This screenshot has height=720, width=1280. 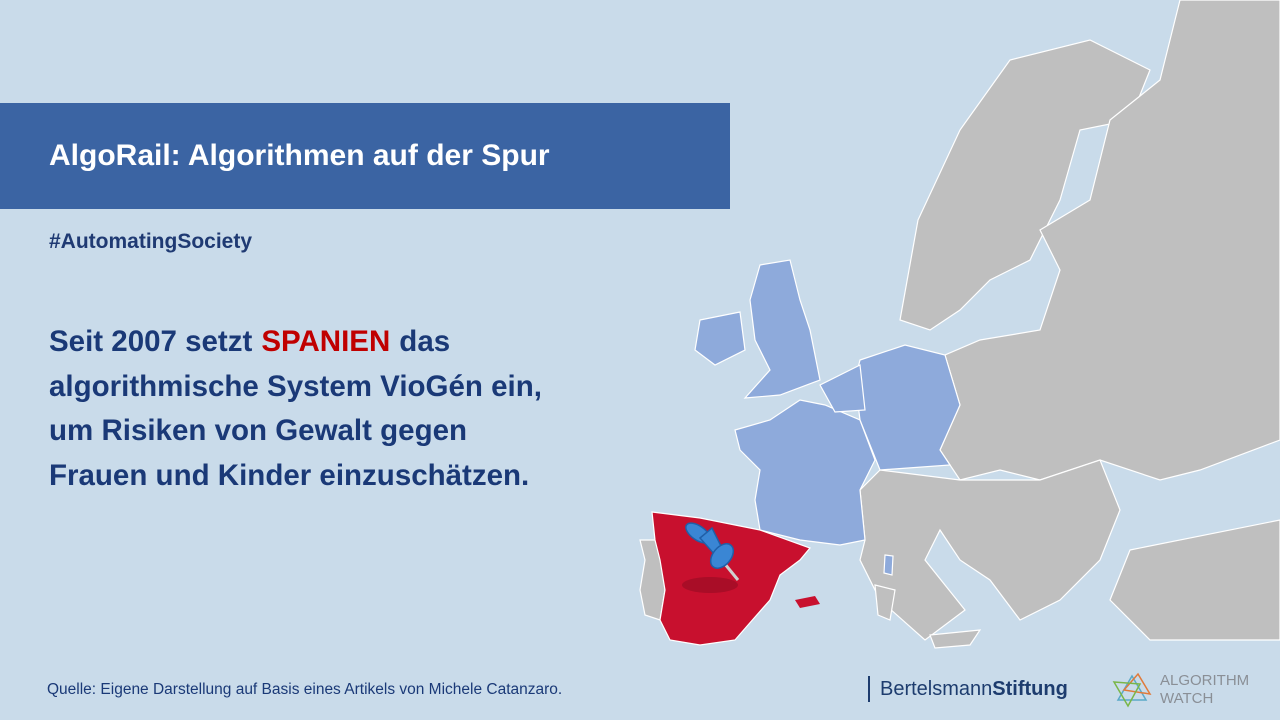 What do you see at coordinates (425, 341) in the screenshot?
I see `body-text-part: das` at bounding box center [425, 341].